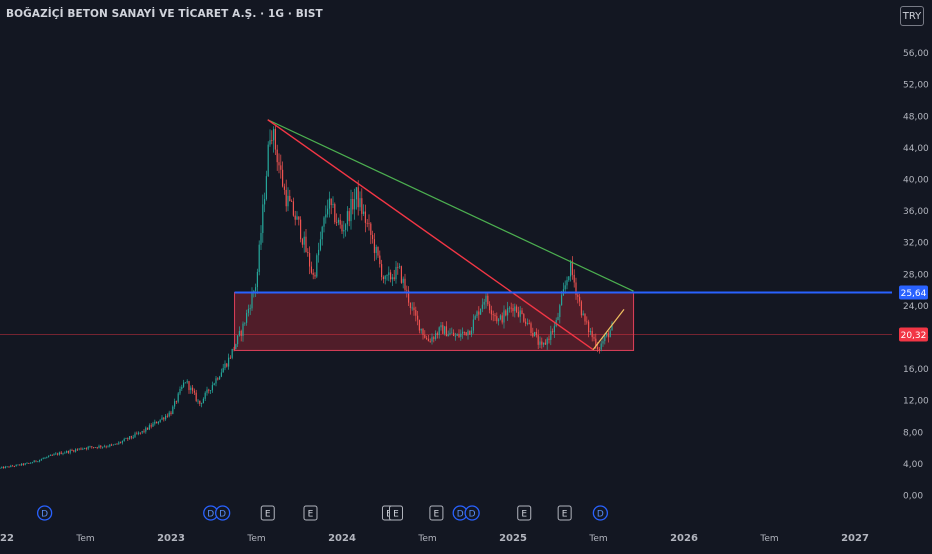 Image resolution: width=932 pixels, height=554 pixels. I want to click on y-tick-label: 40,00, so click(916, 181).